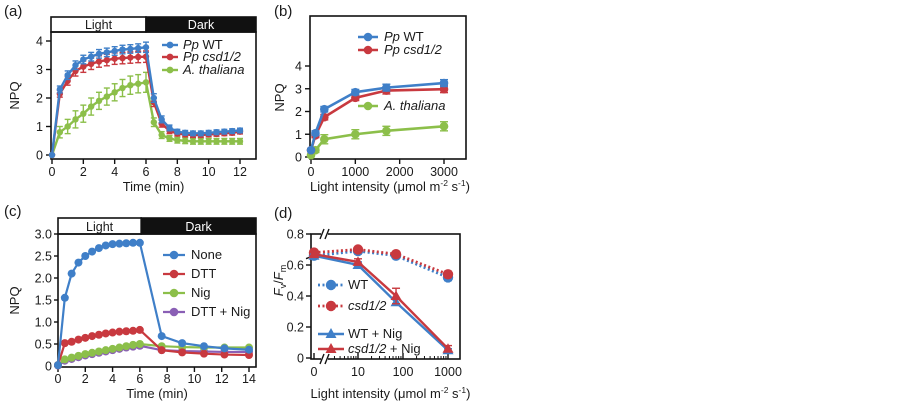  Describe the element at coordinates (283, 285) in the screenshot. I see `y-label-sub: v` at that location.